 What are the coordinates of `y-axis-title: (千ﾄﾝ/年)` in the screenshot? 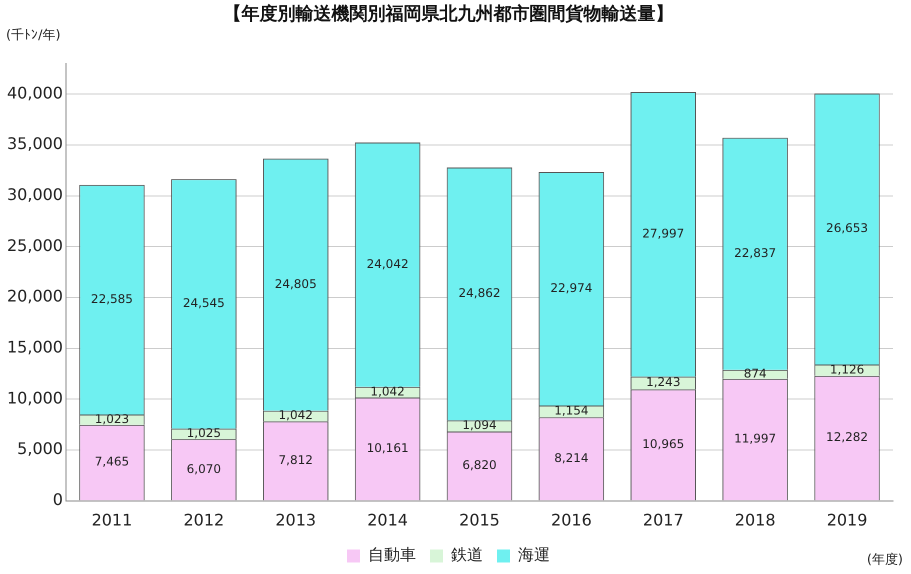 It's located at (33, 35).